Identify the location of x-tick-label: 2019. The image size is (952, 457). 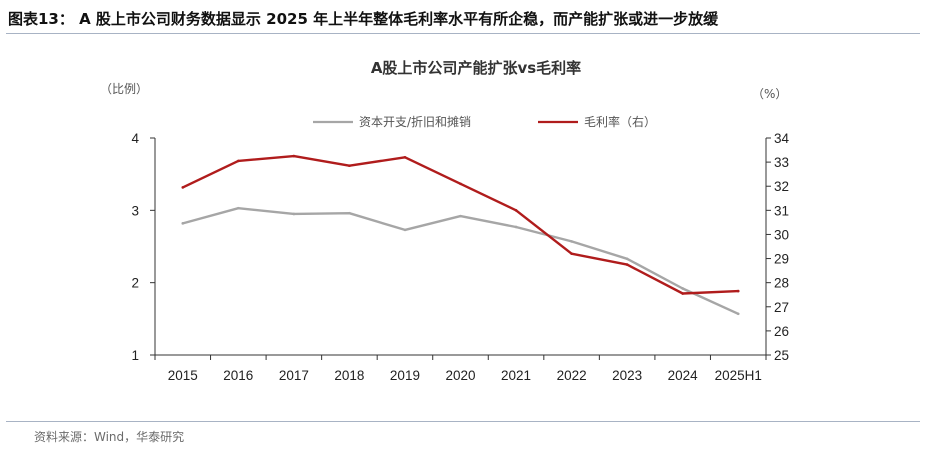
(405, 375).